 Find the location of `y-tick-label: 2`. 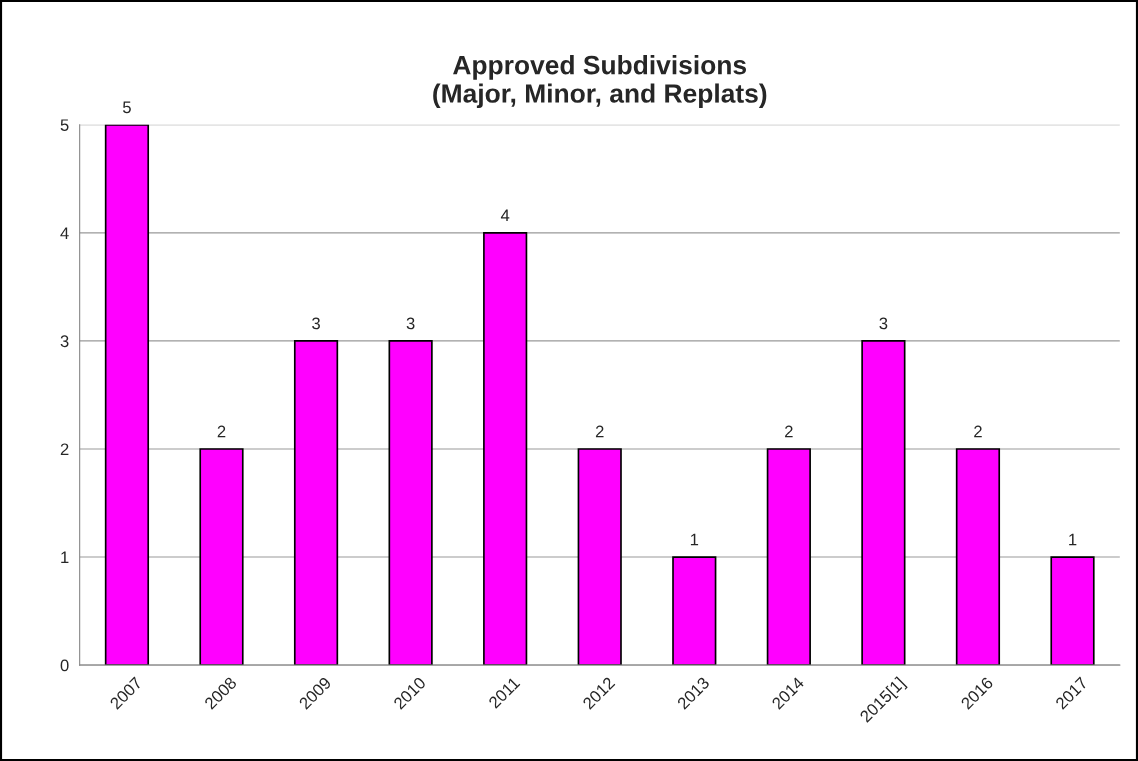

y-tick-label: 2 is located at coordinates (64, 449).